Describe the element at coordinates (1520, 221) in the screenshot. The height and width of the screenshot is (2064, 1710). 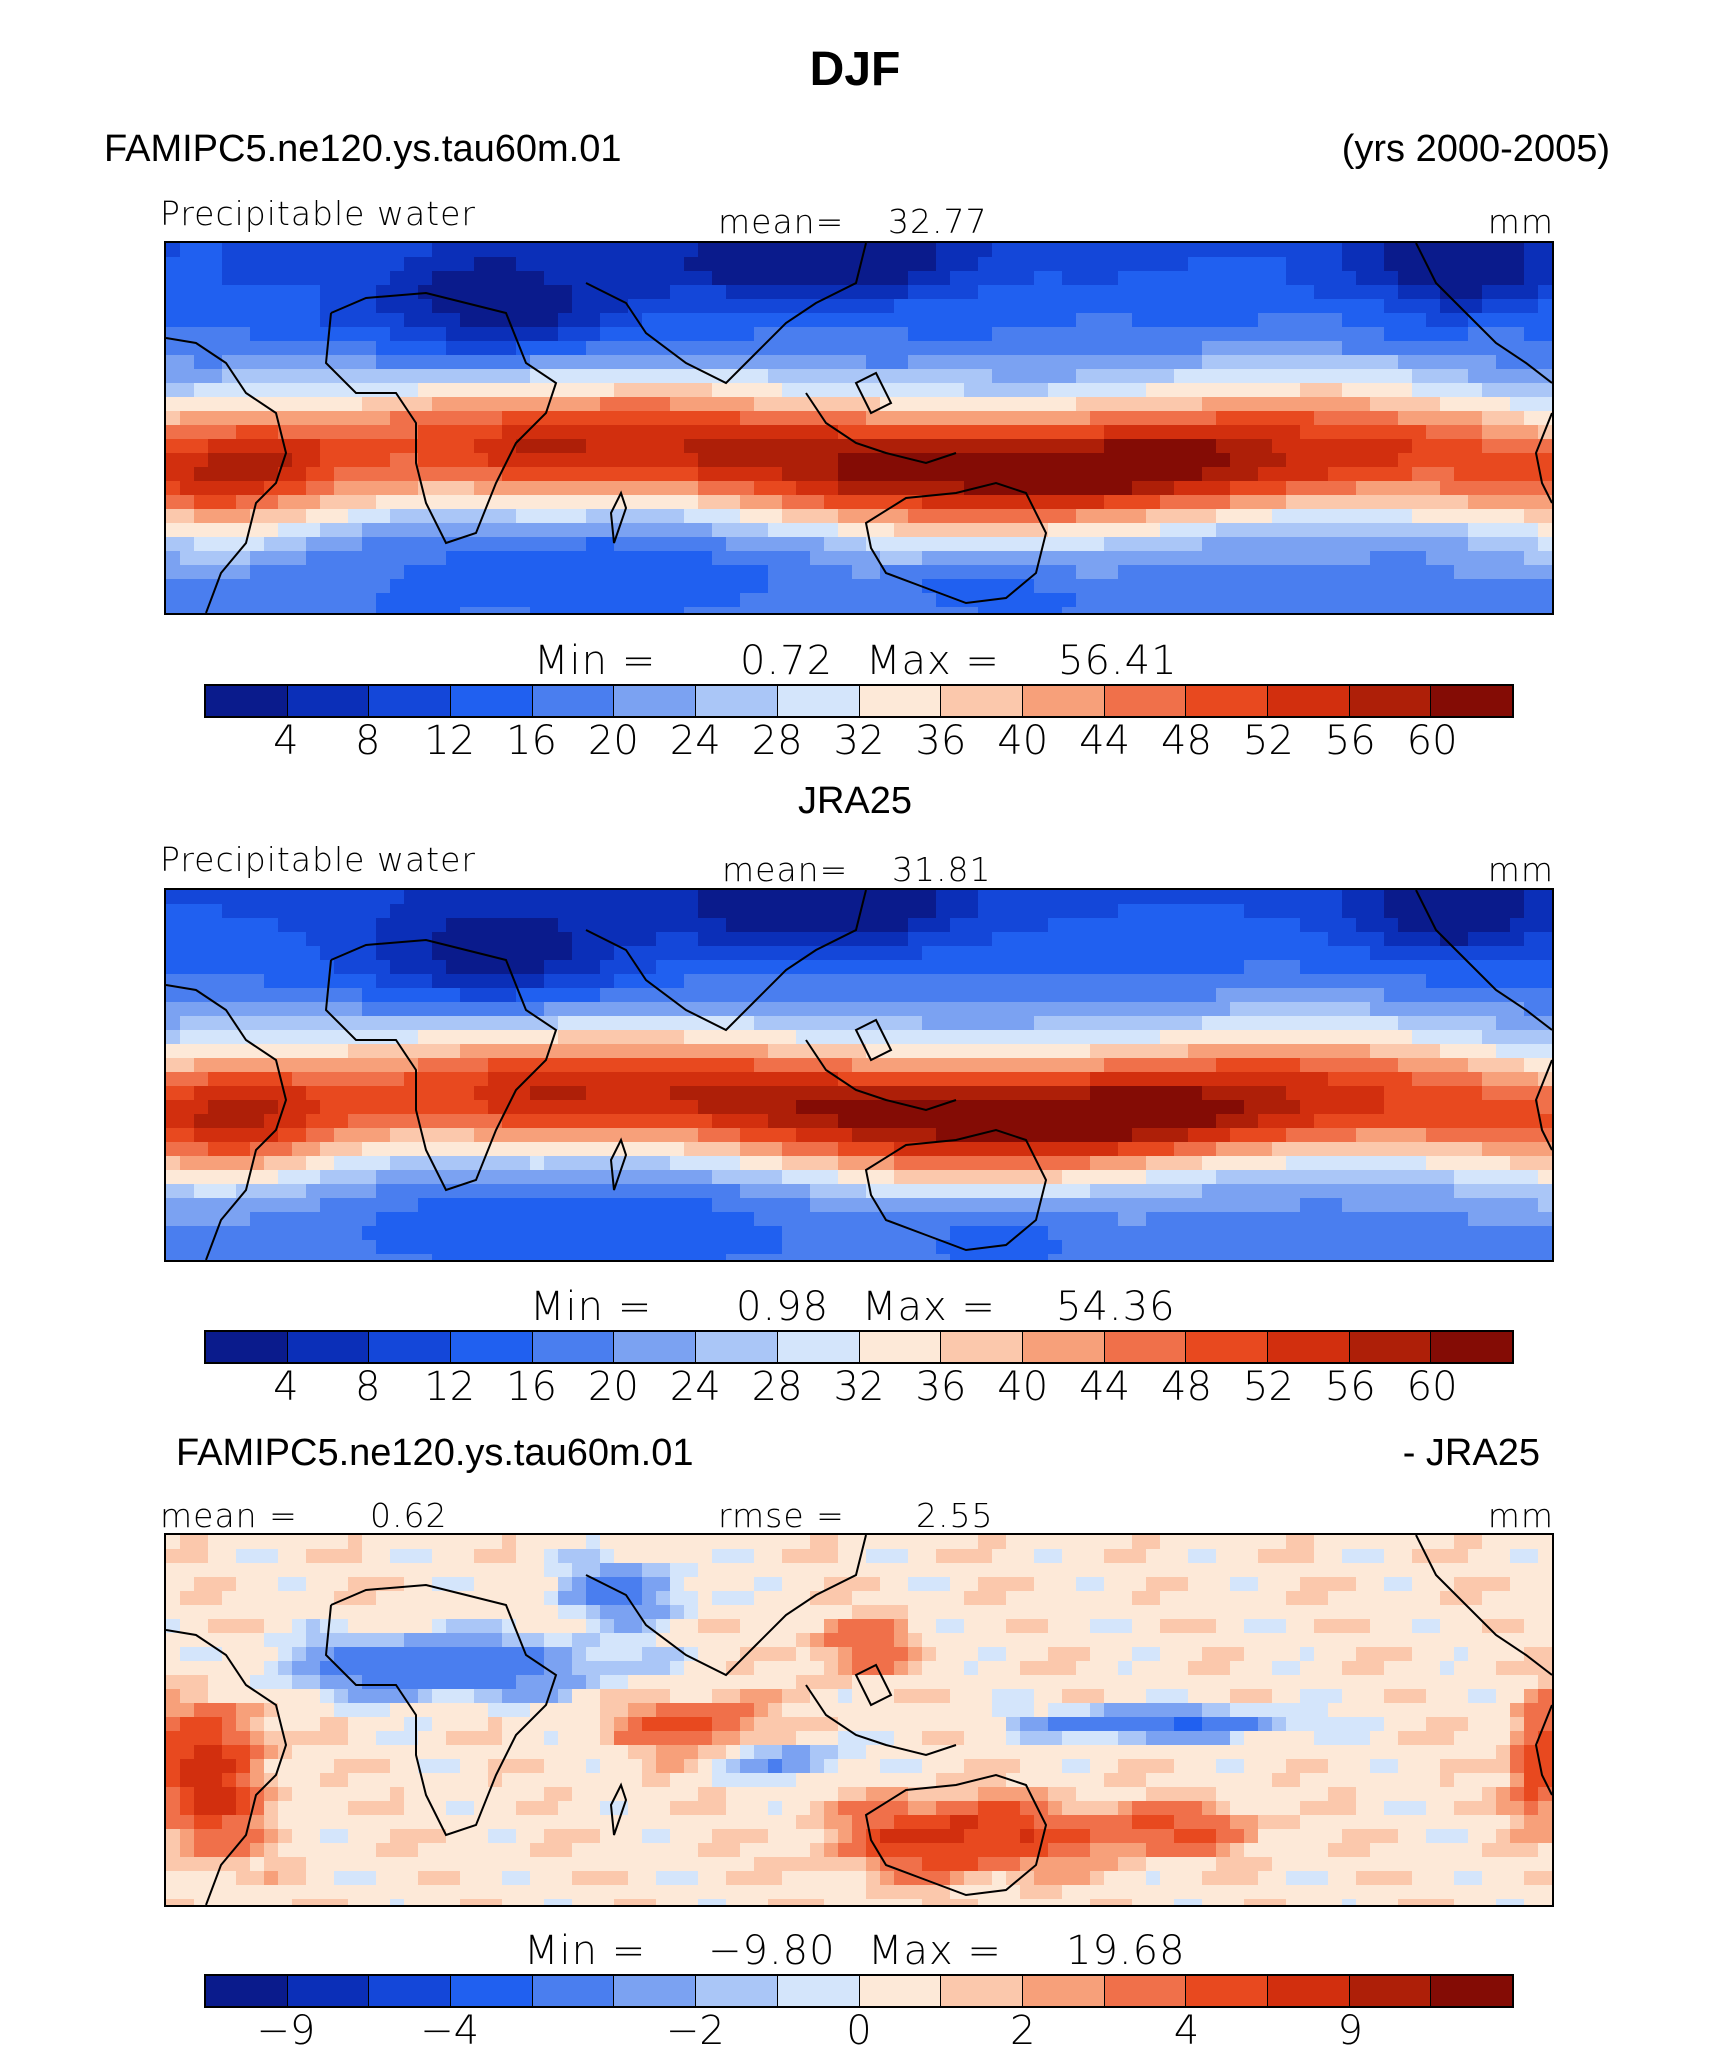
I see `panel1-units: mm` at that location.